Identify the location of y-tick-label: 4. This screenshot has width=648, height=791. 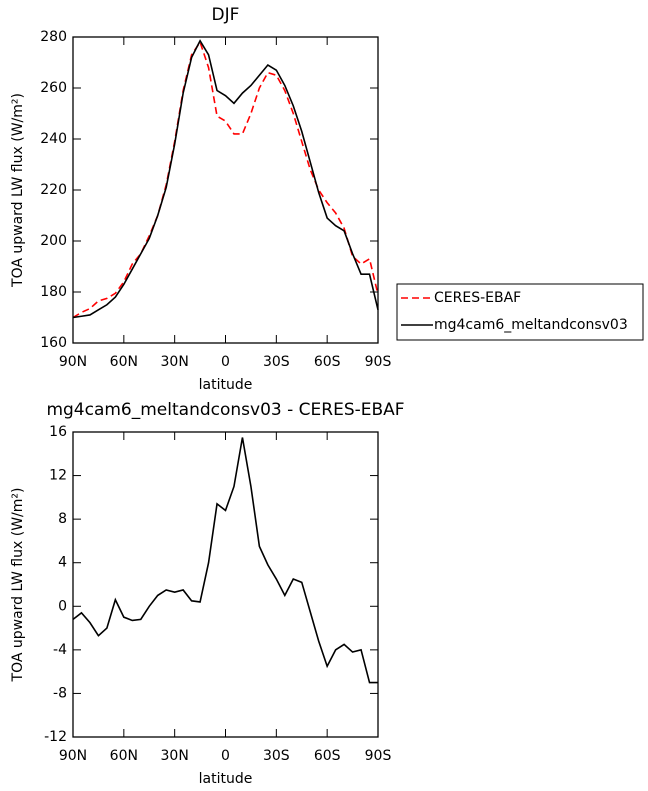
(62, 563).